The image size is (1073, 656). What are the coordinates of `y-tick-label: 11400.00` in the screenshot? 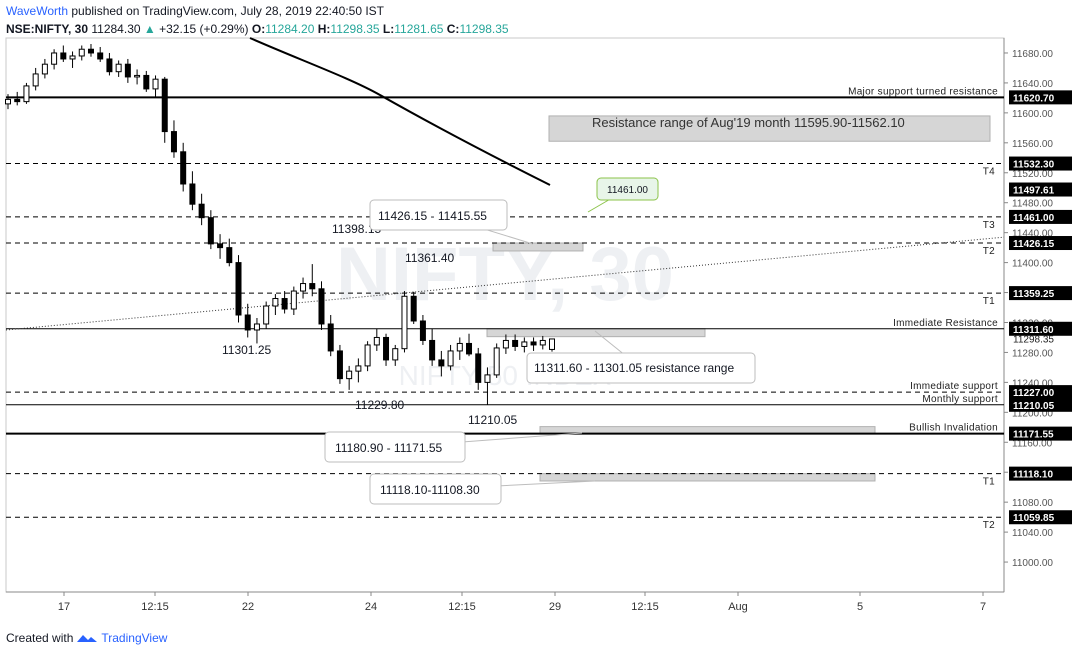 It's located at (1032, 264).